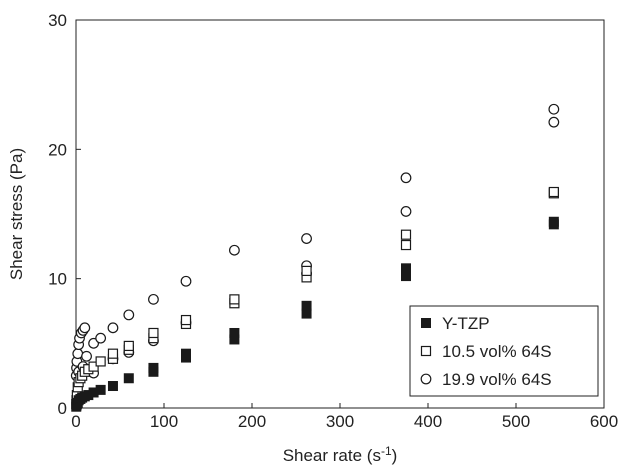  Describe the element at coordinates (466, 323) in the screenshot. I see `legend-label-0: Y-TZP` at that location.